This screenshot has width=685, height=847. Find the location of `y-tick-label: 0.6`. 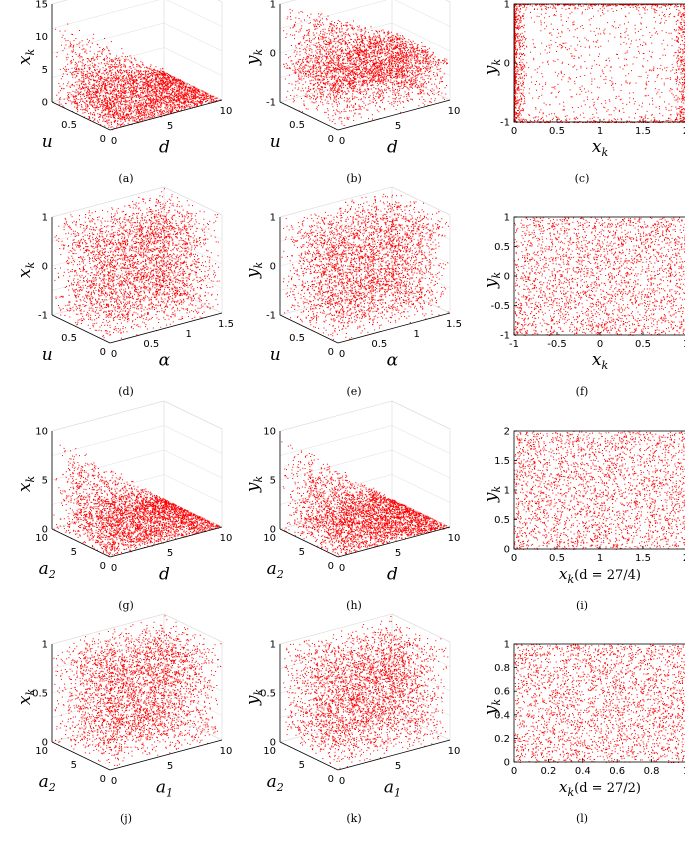

y-tick-label: 0.6 is located at coordinates (502, 692).